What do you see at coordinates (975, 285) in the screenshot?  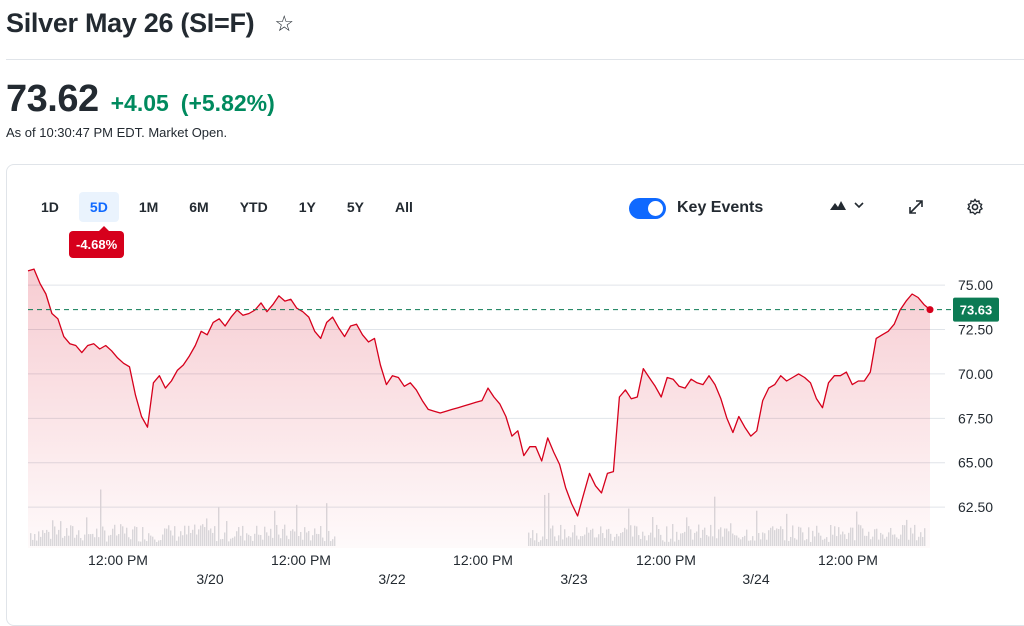 I see `y-tick-label: 75.00` at bounding box center [975, 285].